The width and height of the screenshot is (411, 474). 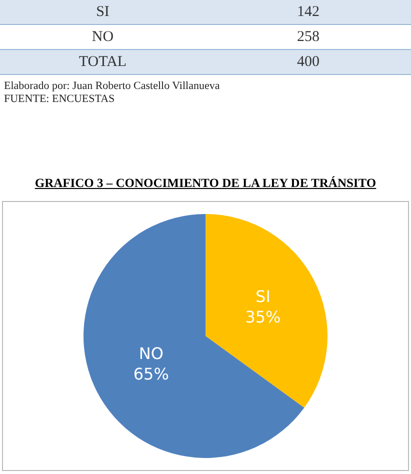 I want to click on data-label: 35%, so click(x=263, y=317).